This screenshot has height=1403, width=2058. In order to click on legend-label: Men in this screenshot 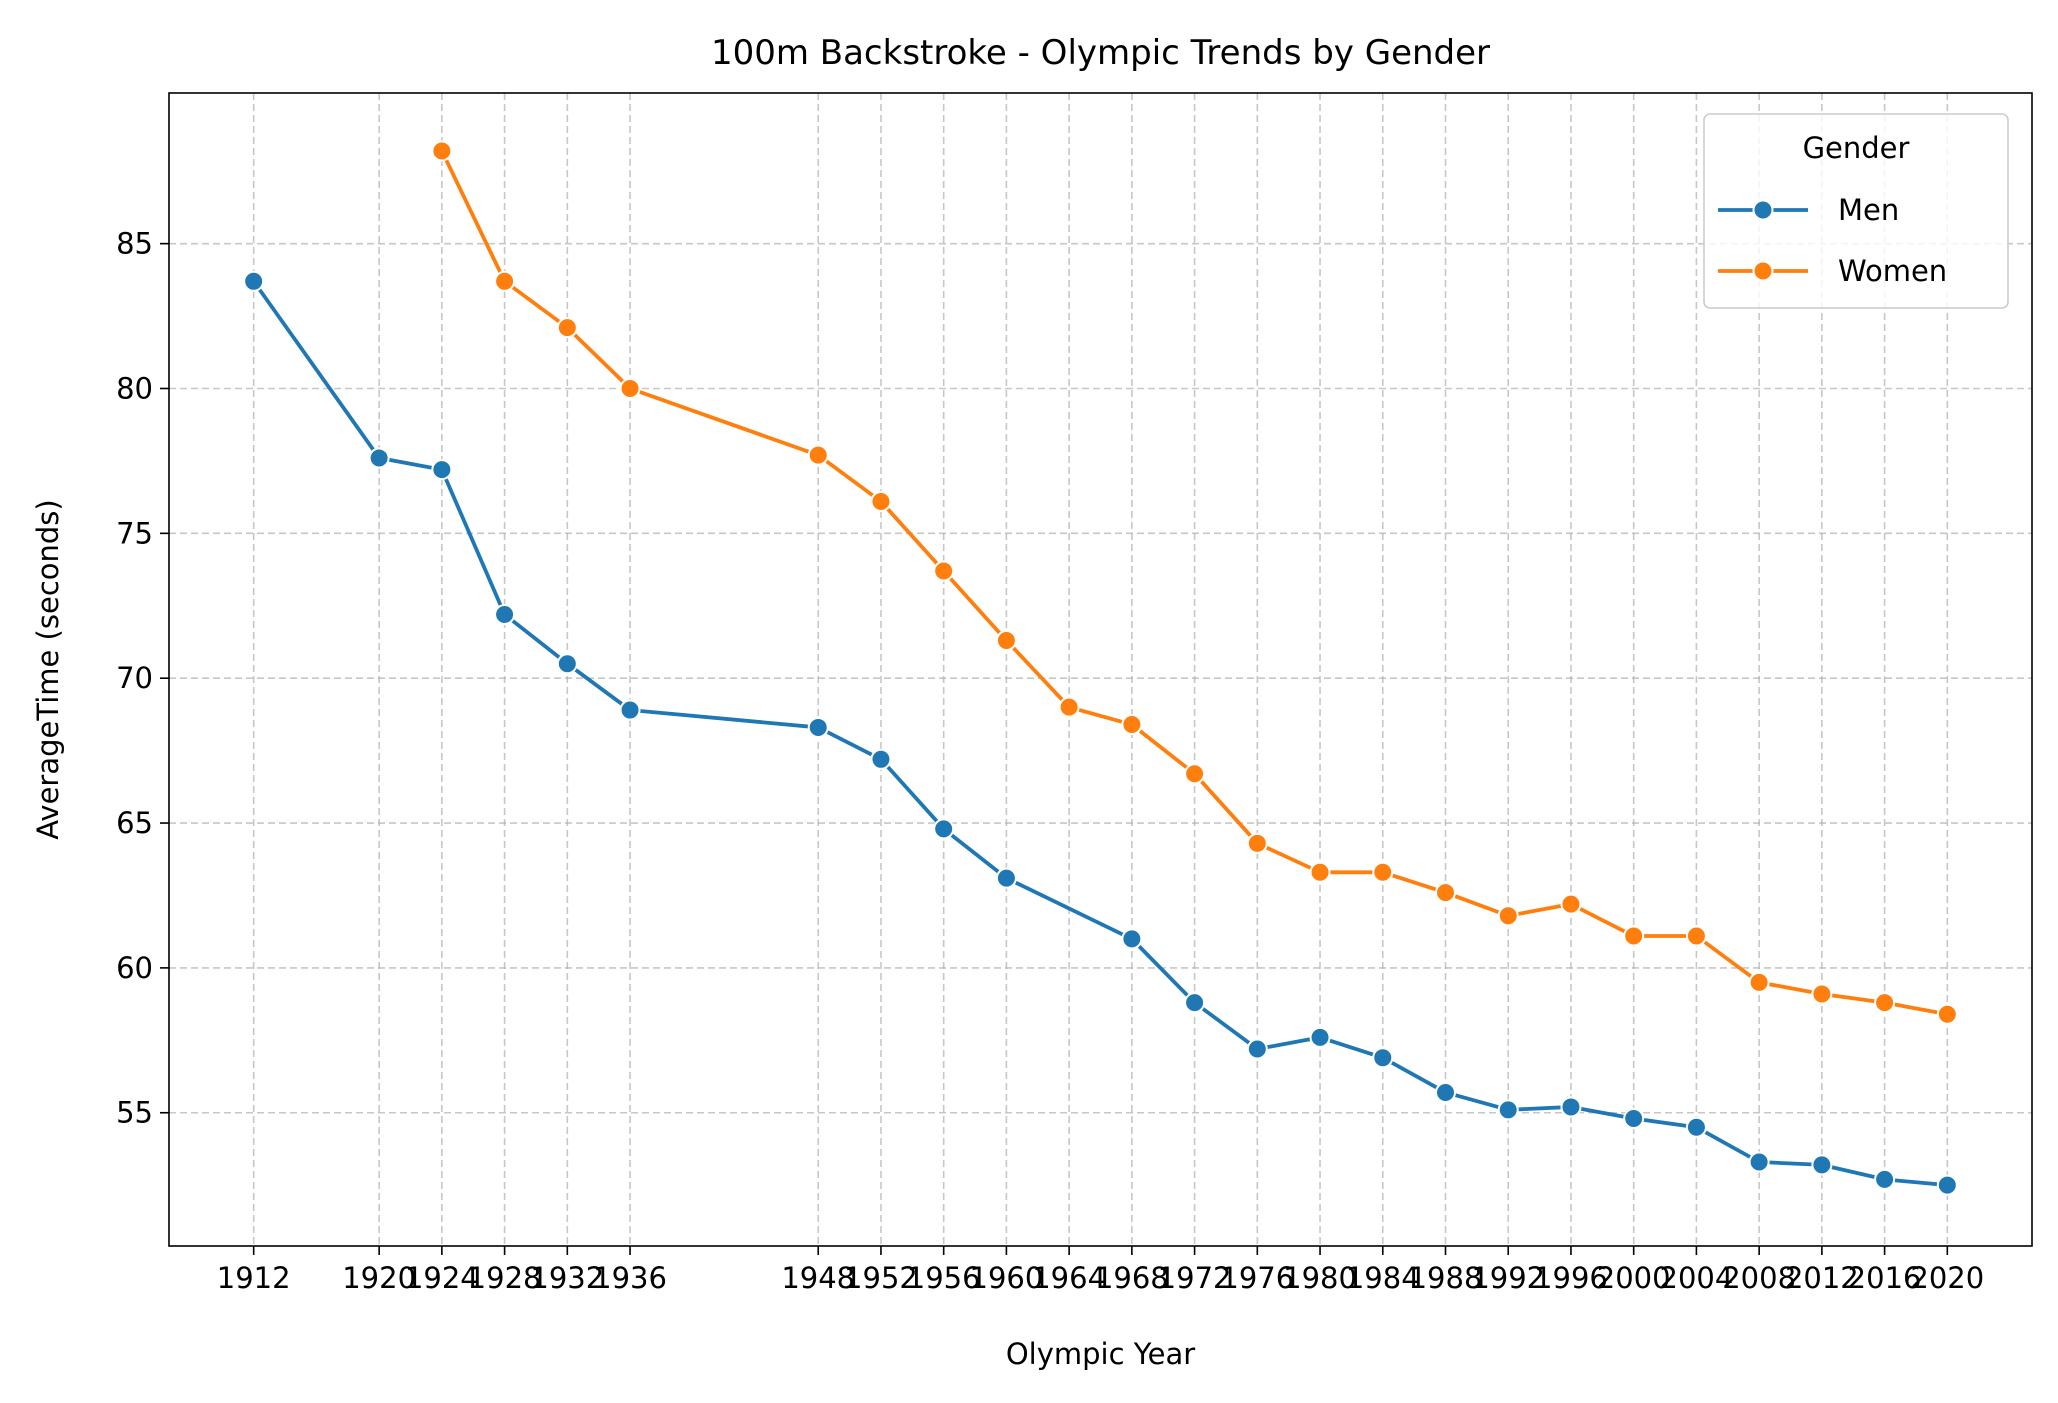, I will do `click(1868, 210)`.